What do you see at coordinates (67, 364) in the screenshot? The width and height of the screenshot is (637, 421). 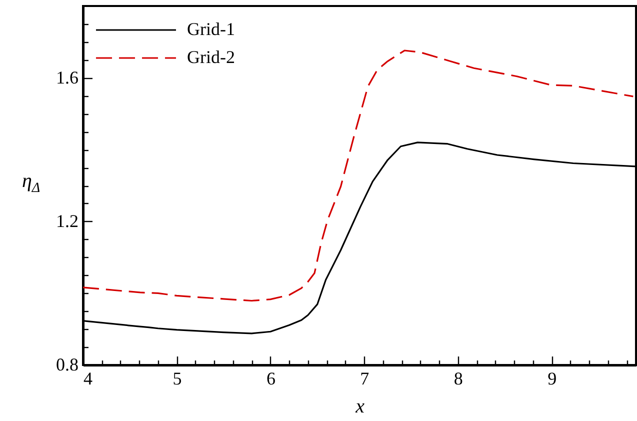 I see `y-tick-label: 0.8` at bounding box center [67, 364].